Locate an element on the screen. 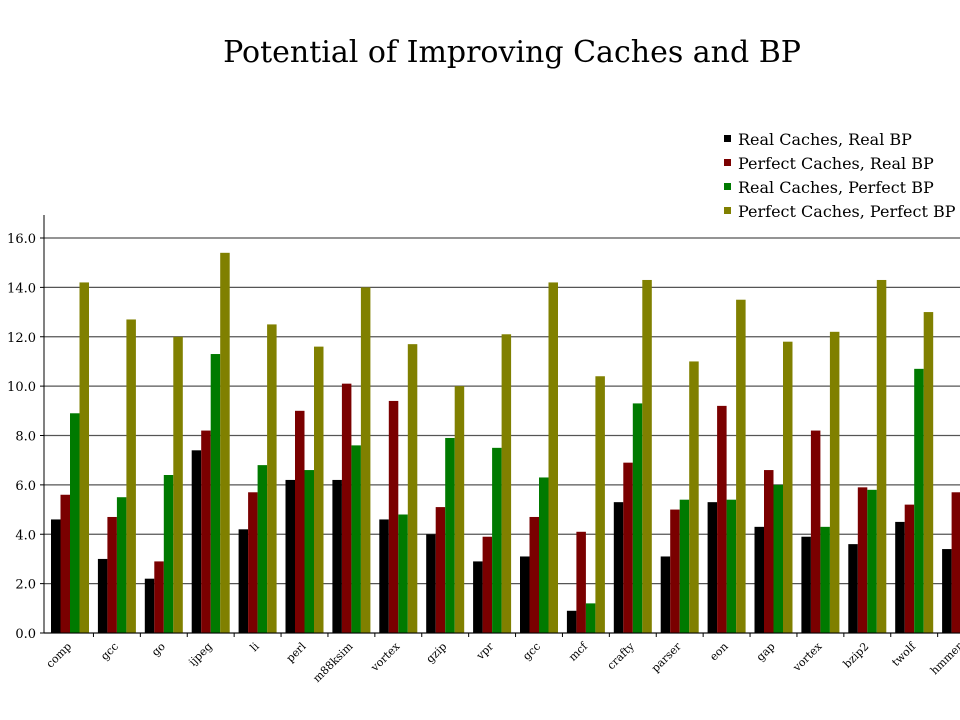 The image size is (960, 720). x-tick-label: crafty is located at coordinates (621, 655).